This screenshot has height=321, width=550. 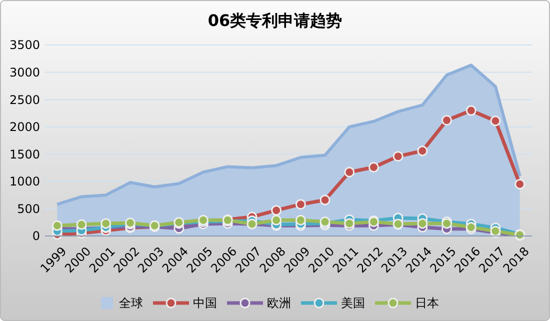 I want to click on legend-label: 美国, so click(x=353, y=303).